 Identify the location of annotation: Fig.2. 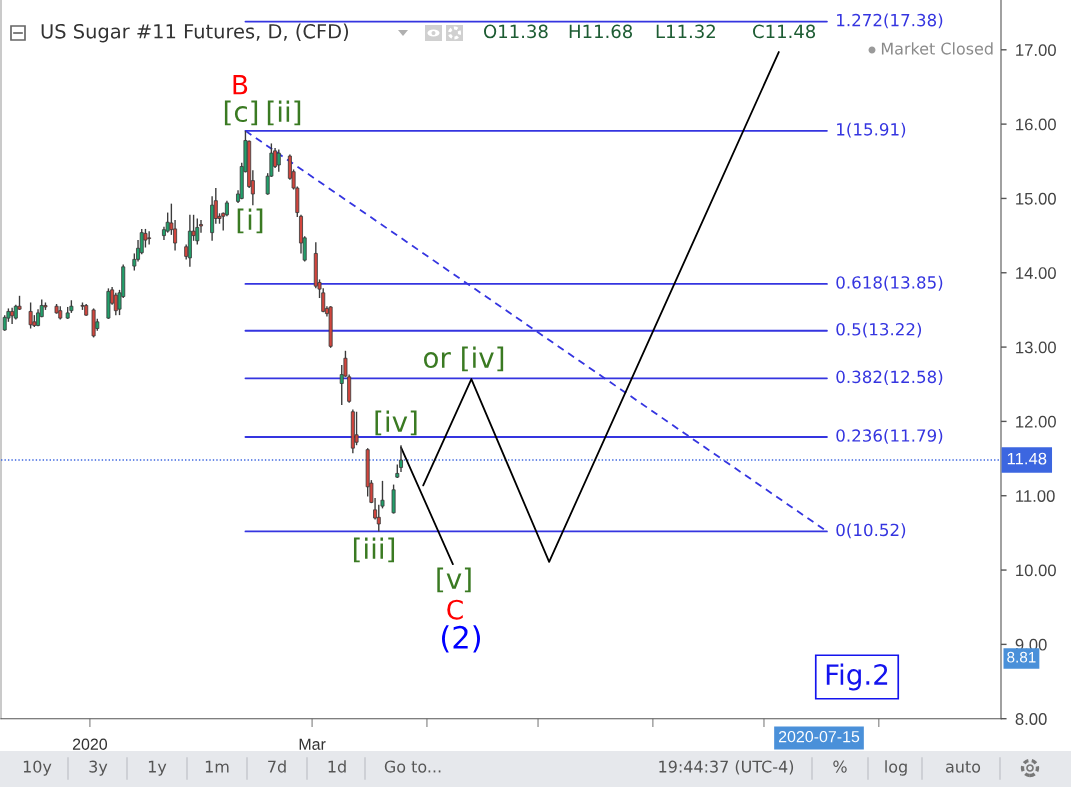
(857, 677).